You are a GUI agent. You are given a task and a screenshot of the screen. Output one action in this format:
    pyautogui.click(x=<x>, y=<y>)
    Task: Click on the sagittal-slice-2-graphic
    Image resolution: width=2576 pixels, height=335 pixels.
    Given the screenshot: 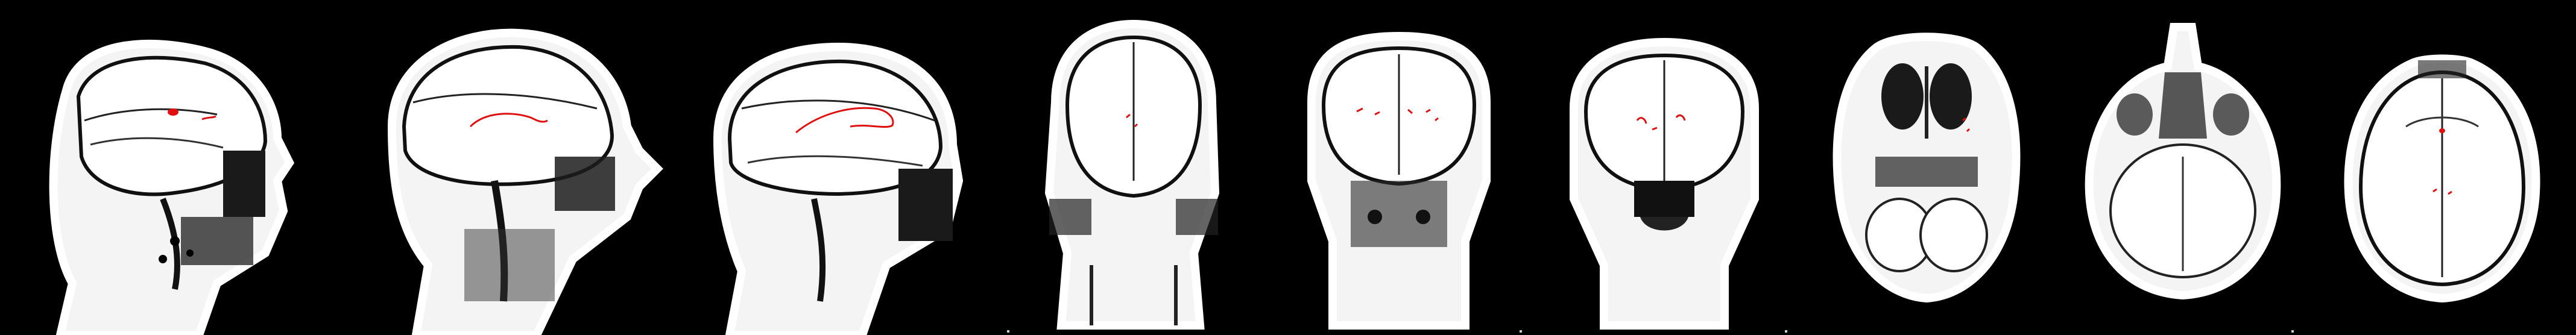 What is the action you would take?
    pyautogui.click(x=525, y=182)
    